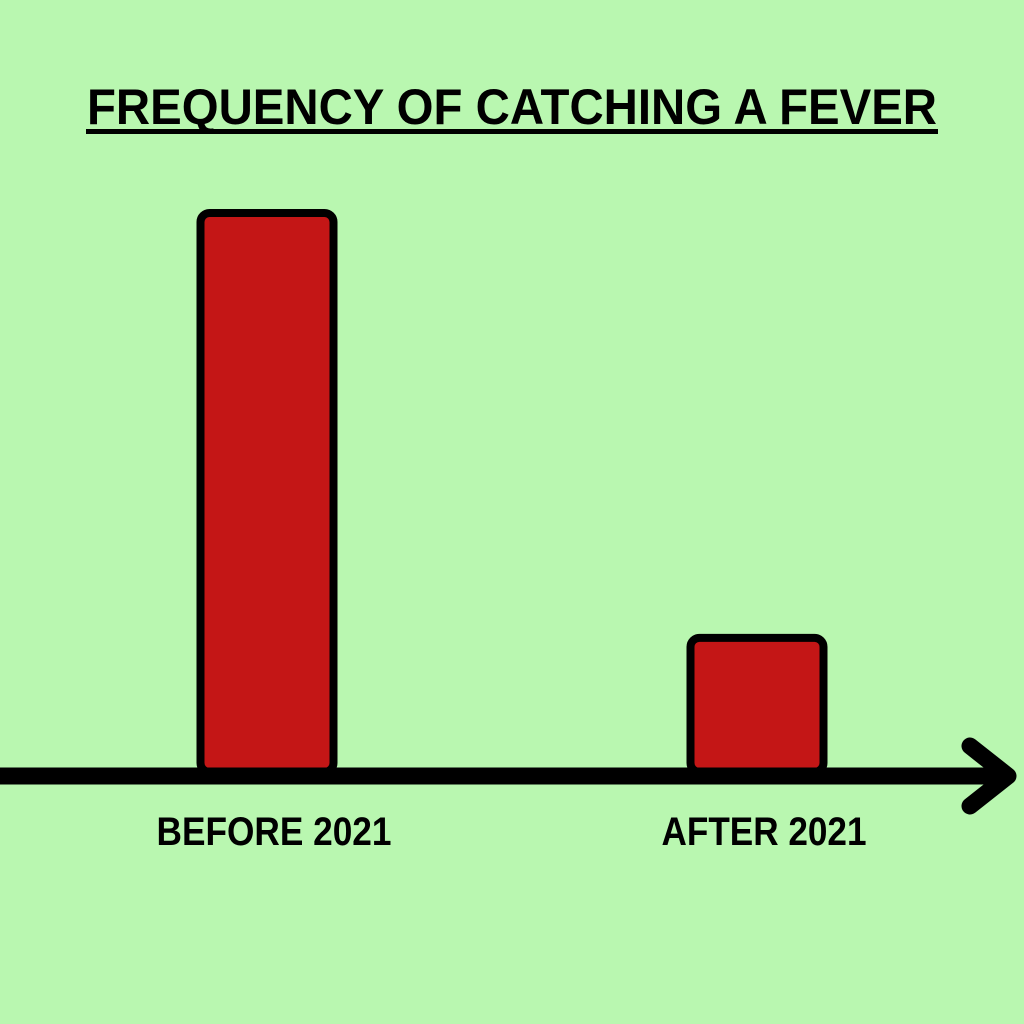 This screenshot has width=1024, height=1024. Describe the element at coordinates (989, 776) in the screenshot. I see `axis-arrow` at that location.